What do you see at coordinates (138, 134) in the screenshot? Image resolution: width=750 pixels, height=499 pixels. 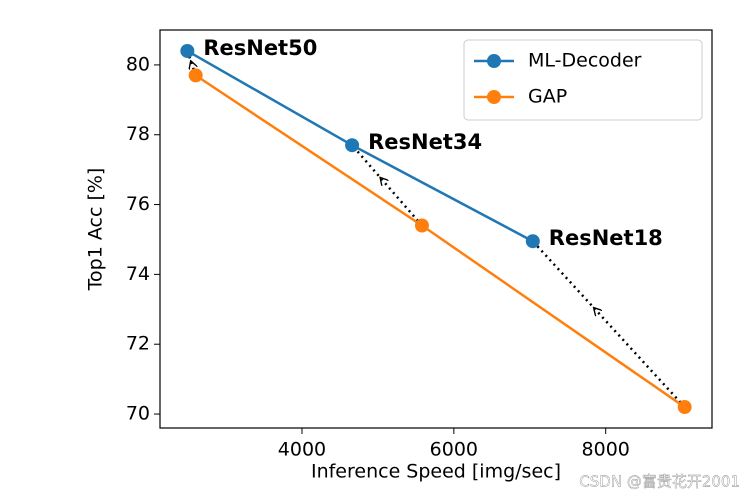 I see `y-tick-label: 78` at bounding box center [138, 134].